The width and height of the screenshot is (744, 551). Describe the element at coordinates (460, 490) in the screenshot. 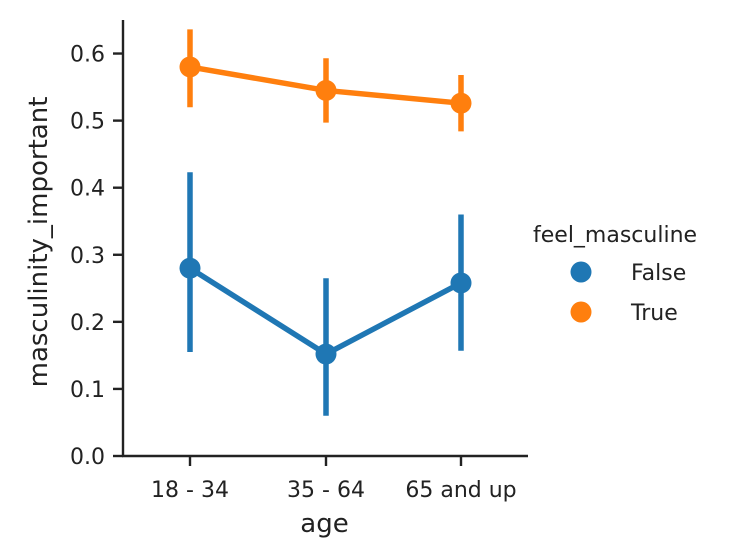

I see `x-tick-label: 65 and up` at that location.